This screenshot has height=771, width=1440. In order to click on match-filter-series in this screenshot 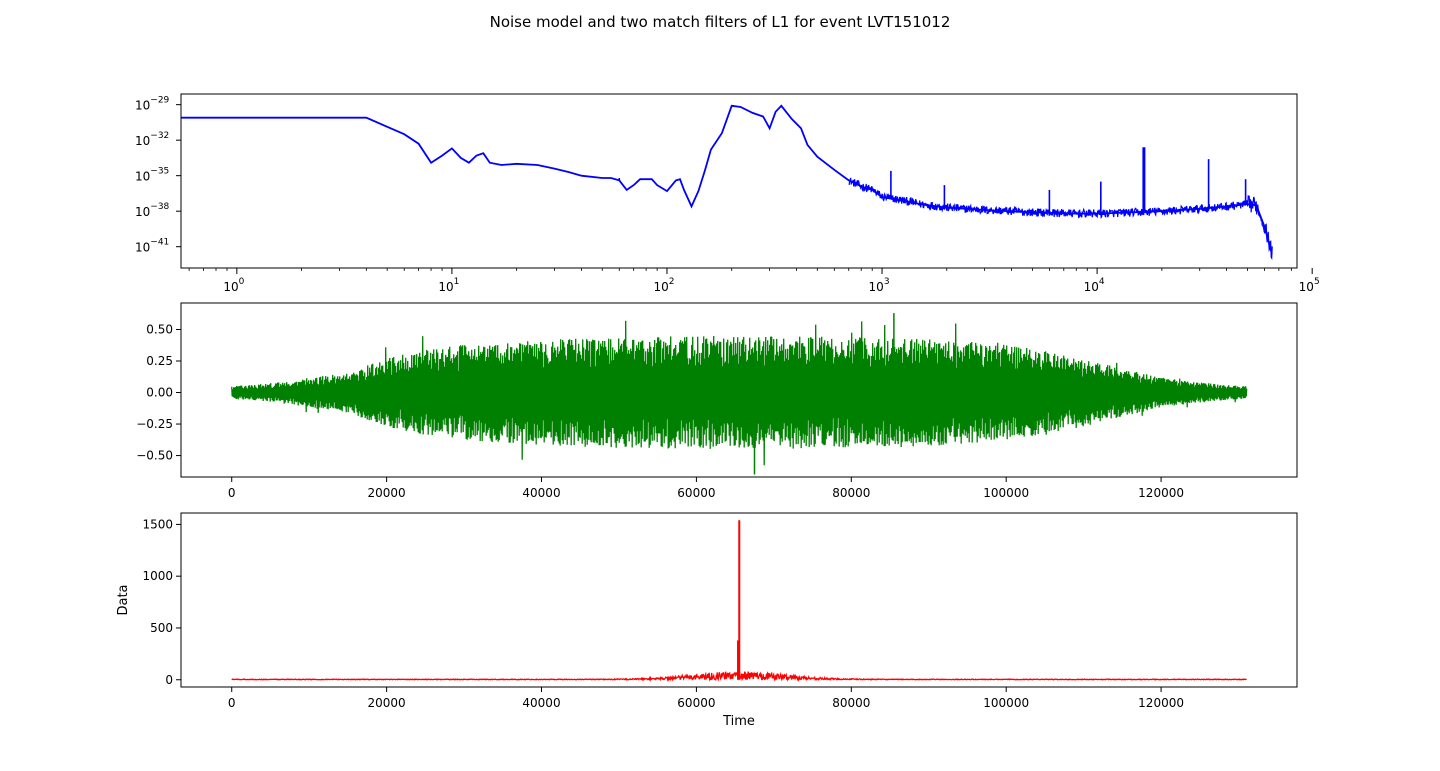, I will do `click(739, 394)`.